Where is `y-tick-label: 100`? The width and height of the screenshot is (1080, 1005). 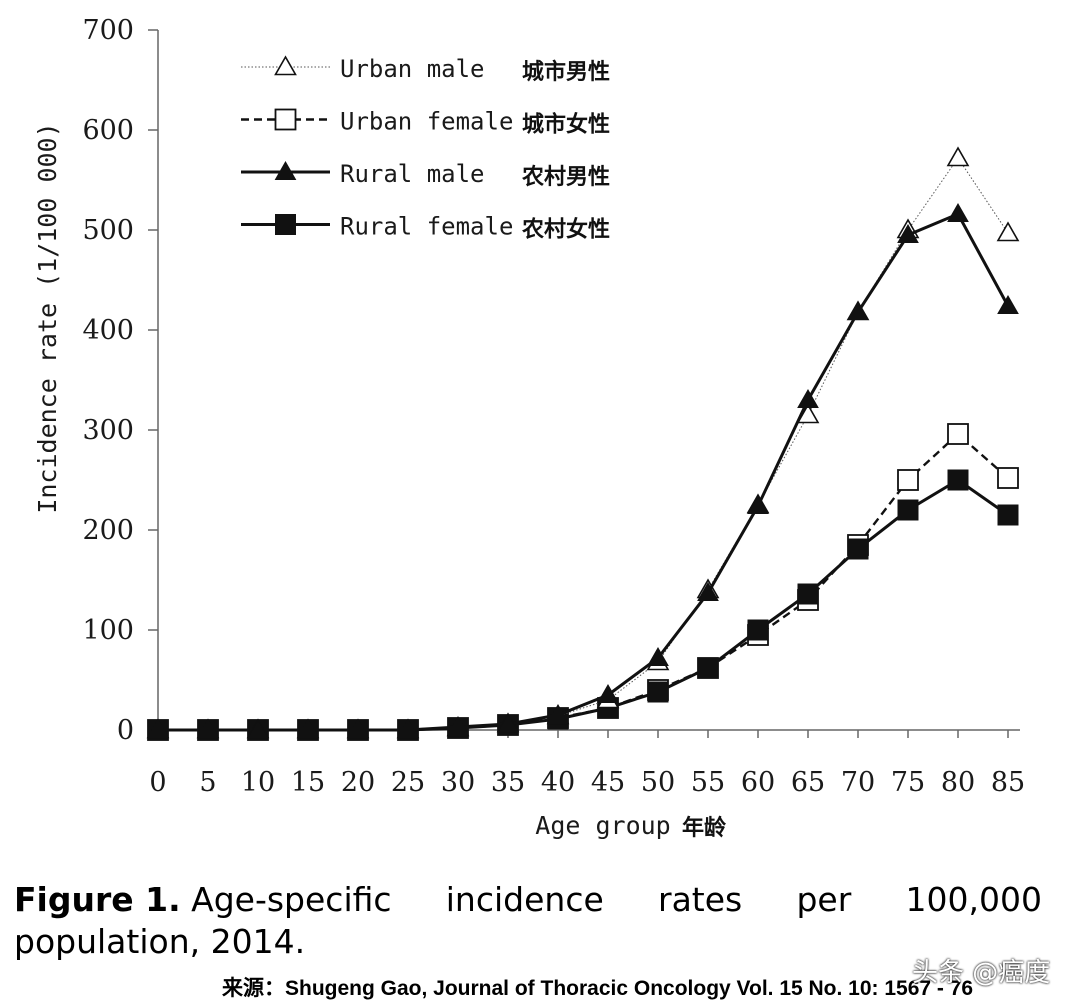 y-tick-label: 100 is located at coordinates (108, 630).